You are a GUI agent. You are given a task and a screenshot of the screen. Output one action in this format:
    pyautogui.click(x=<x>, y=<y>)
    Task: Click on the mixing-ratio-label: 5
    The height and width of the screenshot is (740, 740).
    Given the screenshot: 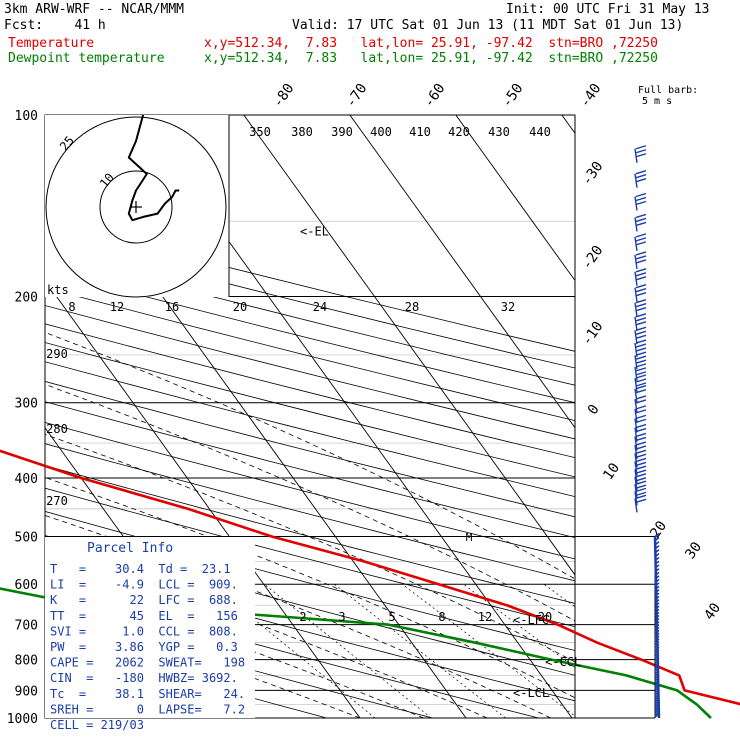 What is the action you would take?
    pyautogui.click(x=391, y=617)
    